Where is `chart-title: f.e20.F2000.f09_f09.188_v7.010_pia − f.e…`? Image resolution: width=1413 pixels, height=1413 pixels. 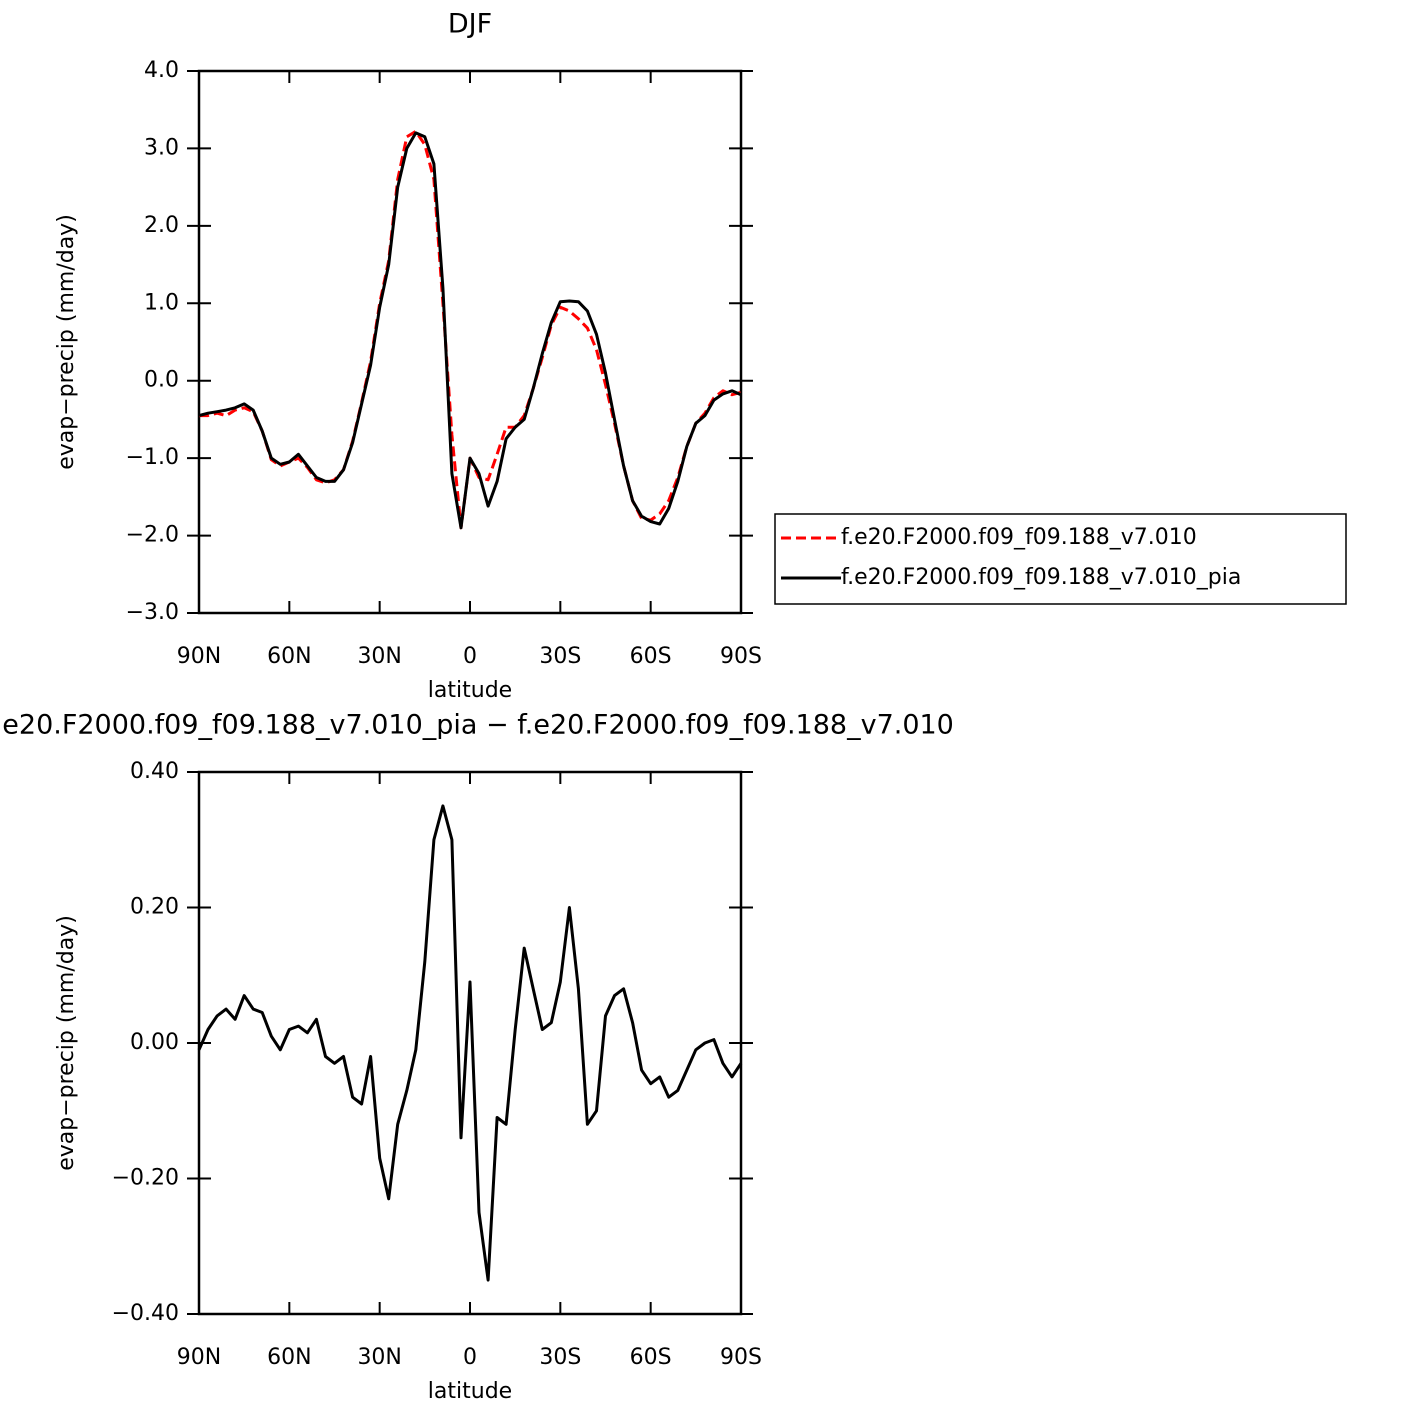 chart-title: f.e20.F2000.f09_f09.188_v7.010_pia − f.e… is located at coordinates (477, 725).